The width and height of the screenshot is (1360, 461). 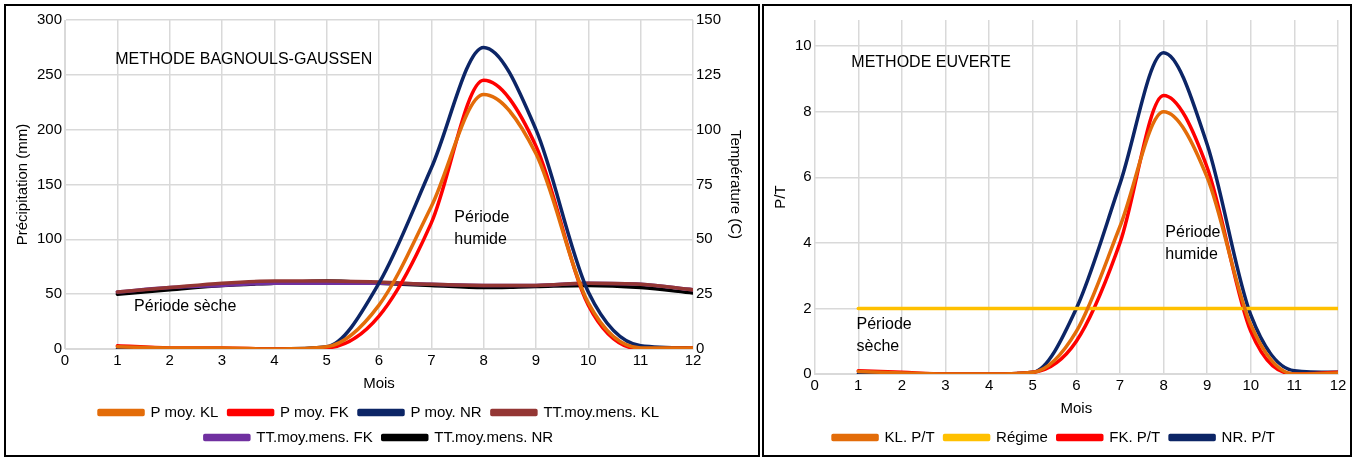 What do you see at coordinates (1135, 436) in the screenshot?
I see `legend-label: FK. P/T` at bounding box center [1135, 436].